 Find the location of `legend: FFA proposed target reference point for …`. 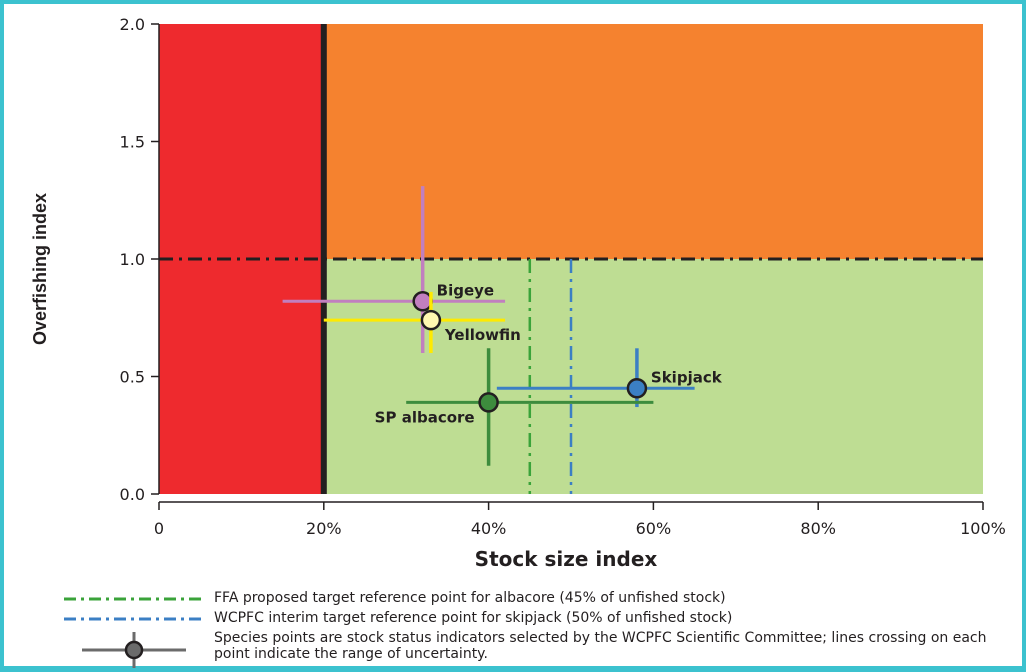

legend: FFA proposed target reference point for … is located at coordinates (544, 631).